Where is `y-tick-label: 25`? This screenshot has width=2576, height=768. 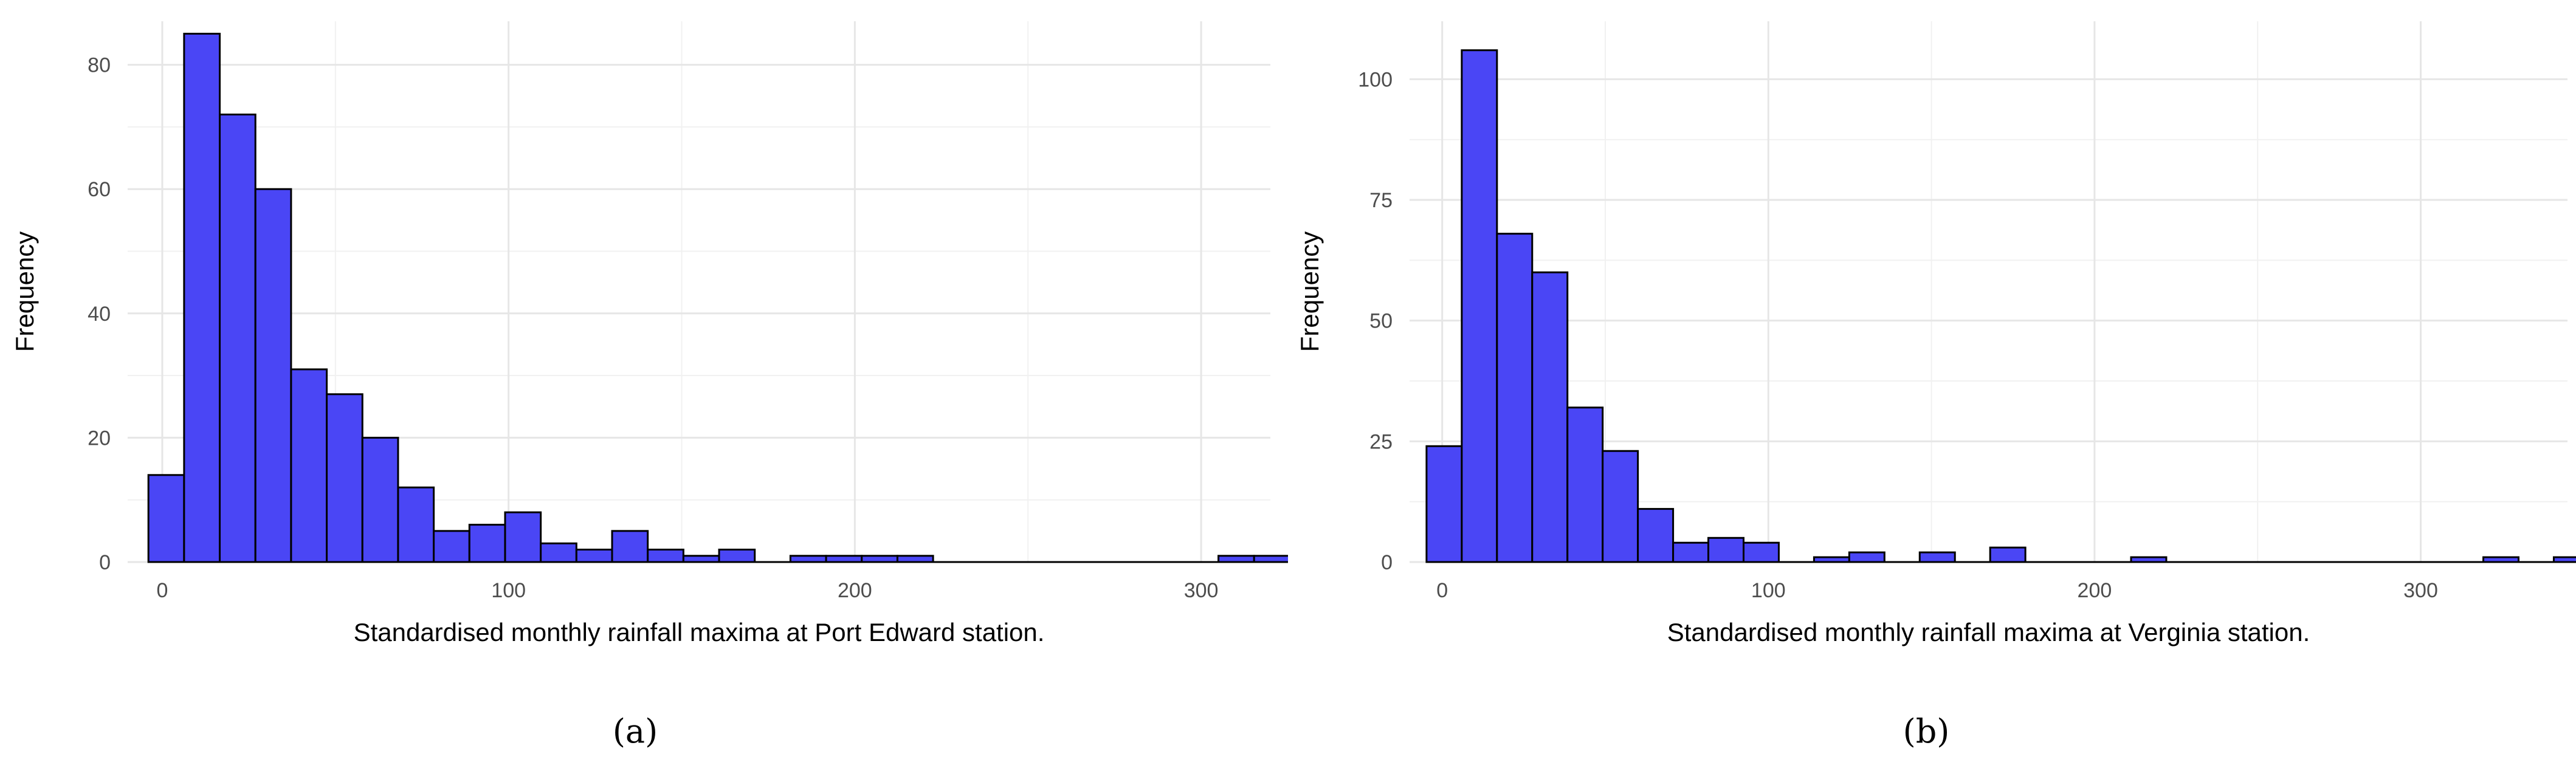 y-tick-label: 25 is located at coordinates (1381, 441).